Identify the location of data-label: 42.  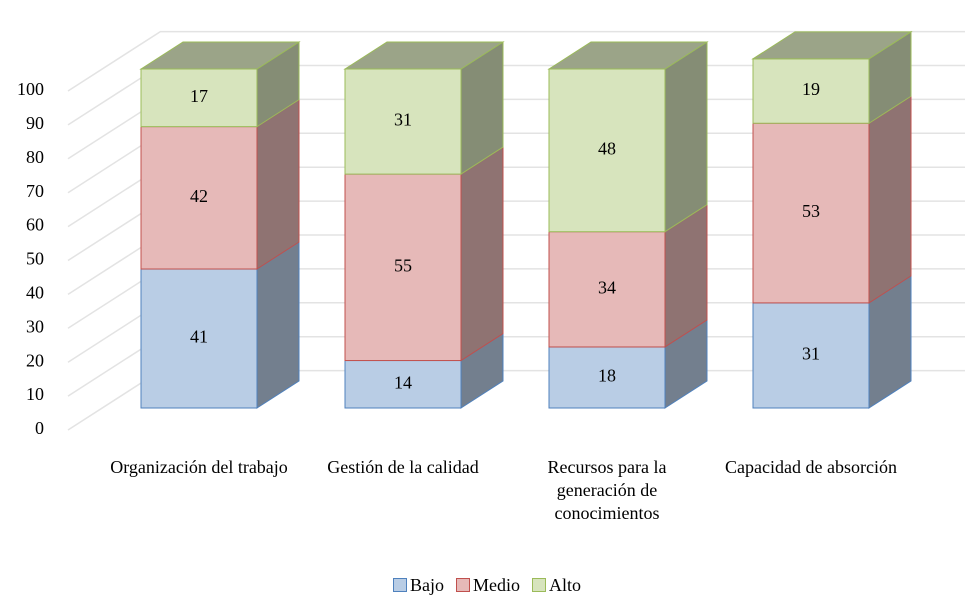
(199, 196).